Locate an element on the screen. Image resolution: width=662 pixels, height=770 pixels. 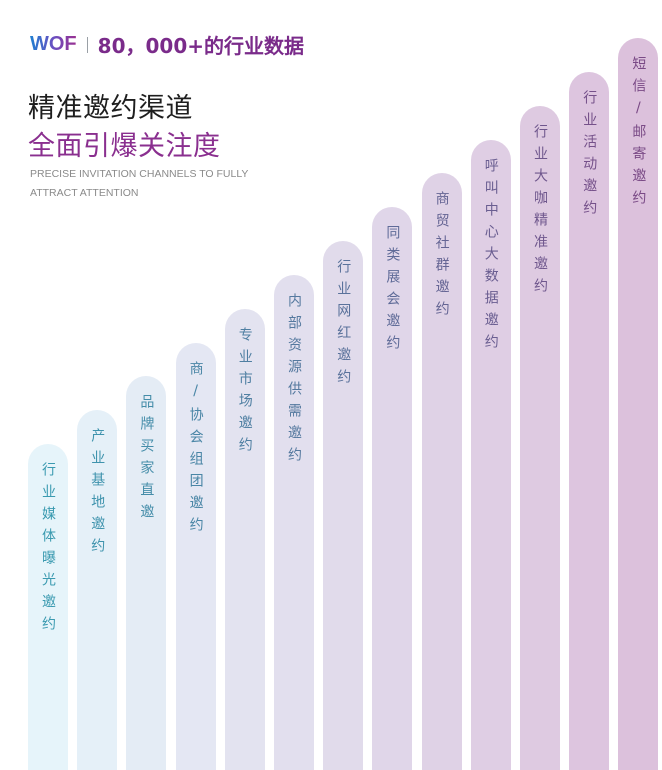
channel-label: 商/协会组团邀约 is located at coordinates (195, 449).